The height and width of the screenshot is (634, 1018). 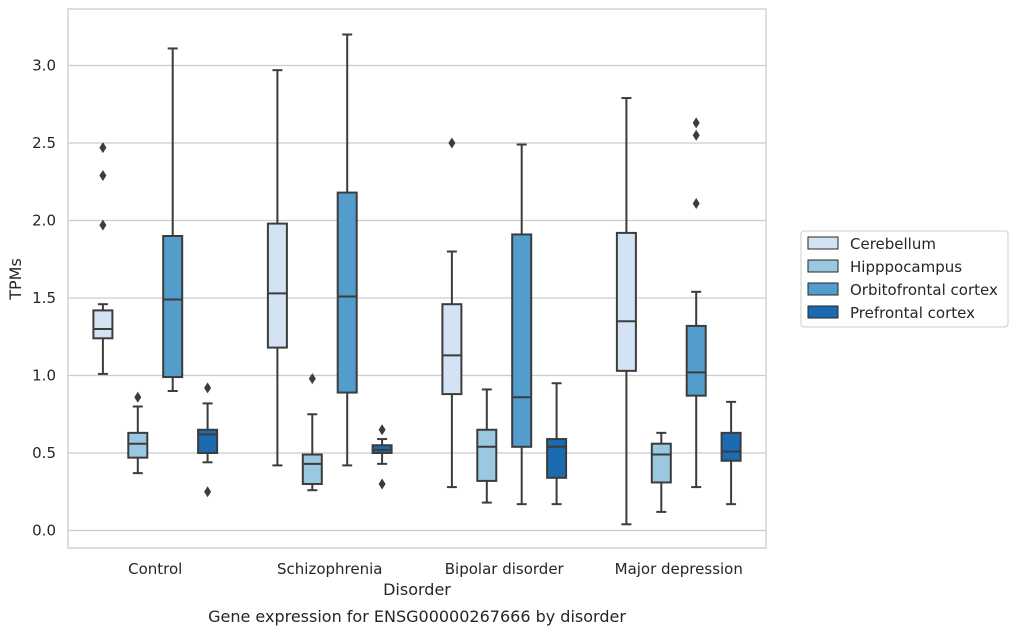 What do you see at coordinates (312, 432) in the screenshot?
I see `box-hipppocampus-schizophrenia` at bounding box center [312, 432].